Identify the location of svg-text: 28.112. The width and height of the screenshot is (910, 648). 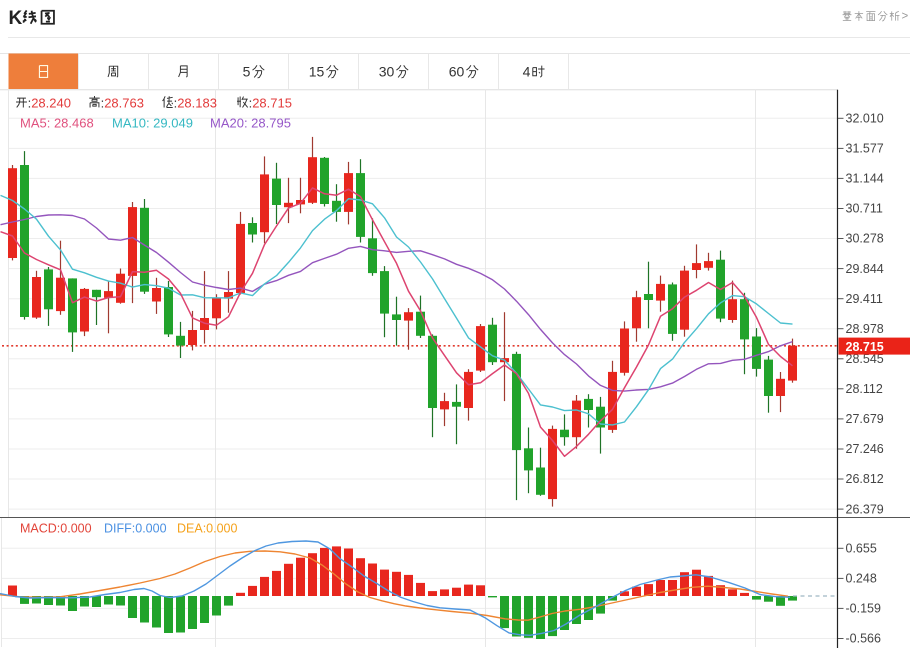
(864, 389).